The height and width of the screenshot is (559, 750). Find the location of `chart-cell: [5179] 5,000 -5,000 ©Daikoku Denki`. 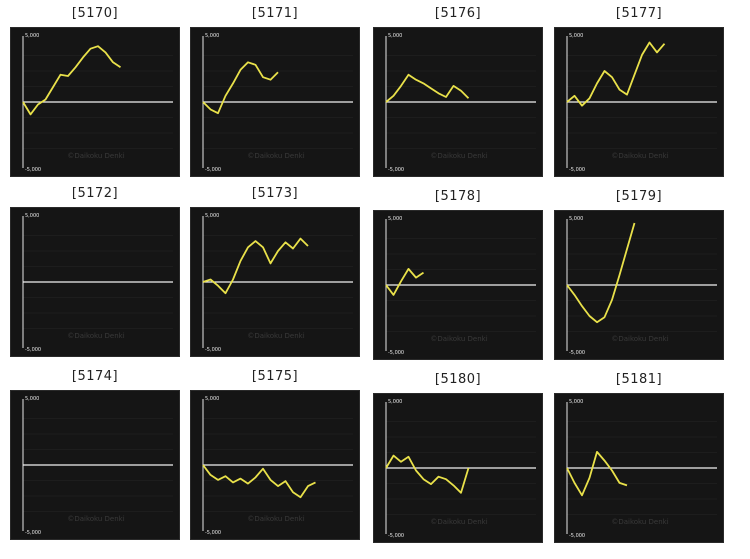

chart-cell: [5179] 5,000 -5,000 ©Daikoku Denki is located at coordinates (639, 274).